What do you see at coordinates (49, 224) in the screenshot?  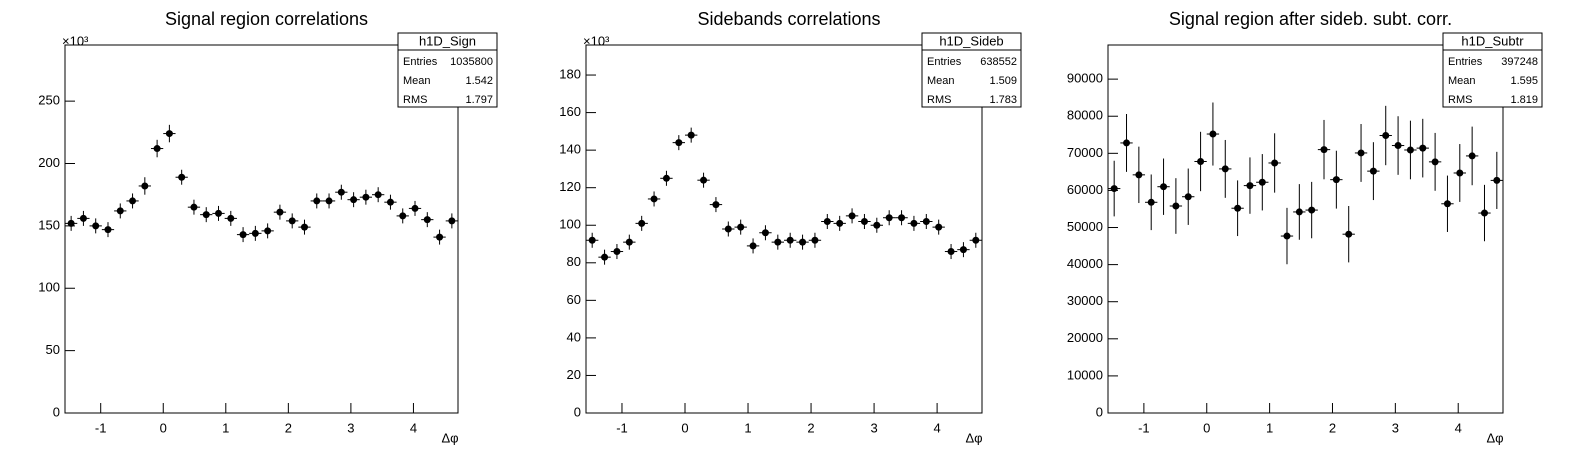 I see `y-tick-label: 150` at bounding box center [49, 224].